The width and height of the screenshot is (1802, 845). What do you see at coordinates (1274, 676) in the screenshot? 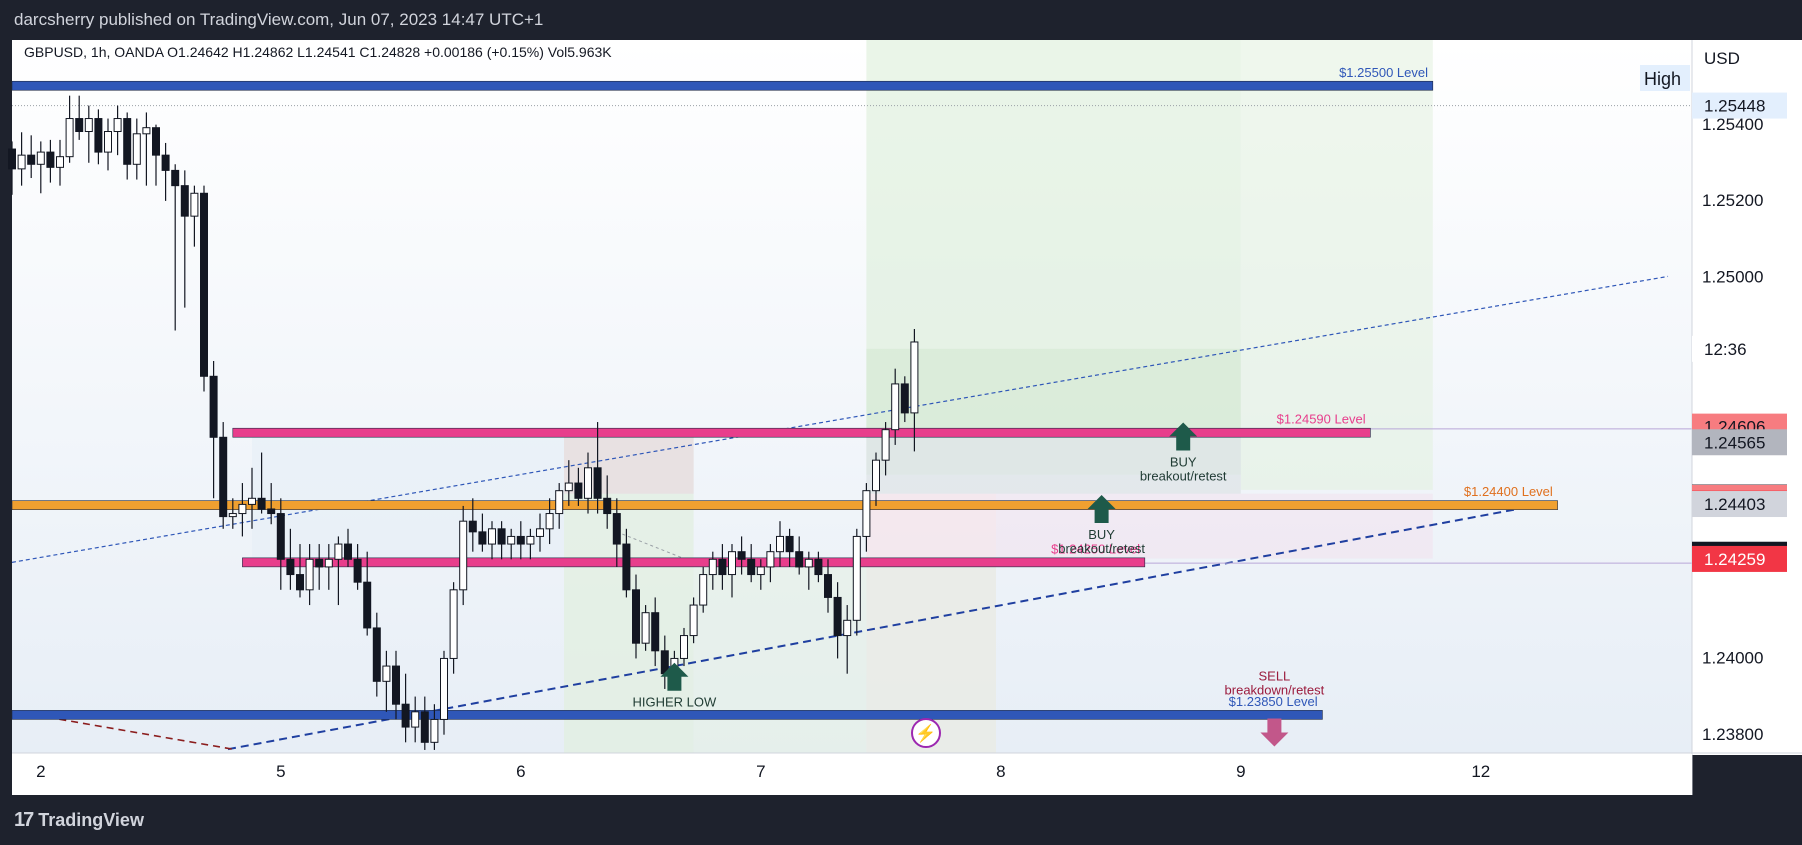
I see `annotation-text: SELL` at bounding box center [1274, 676].